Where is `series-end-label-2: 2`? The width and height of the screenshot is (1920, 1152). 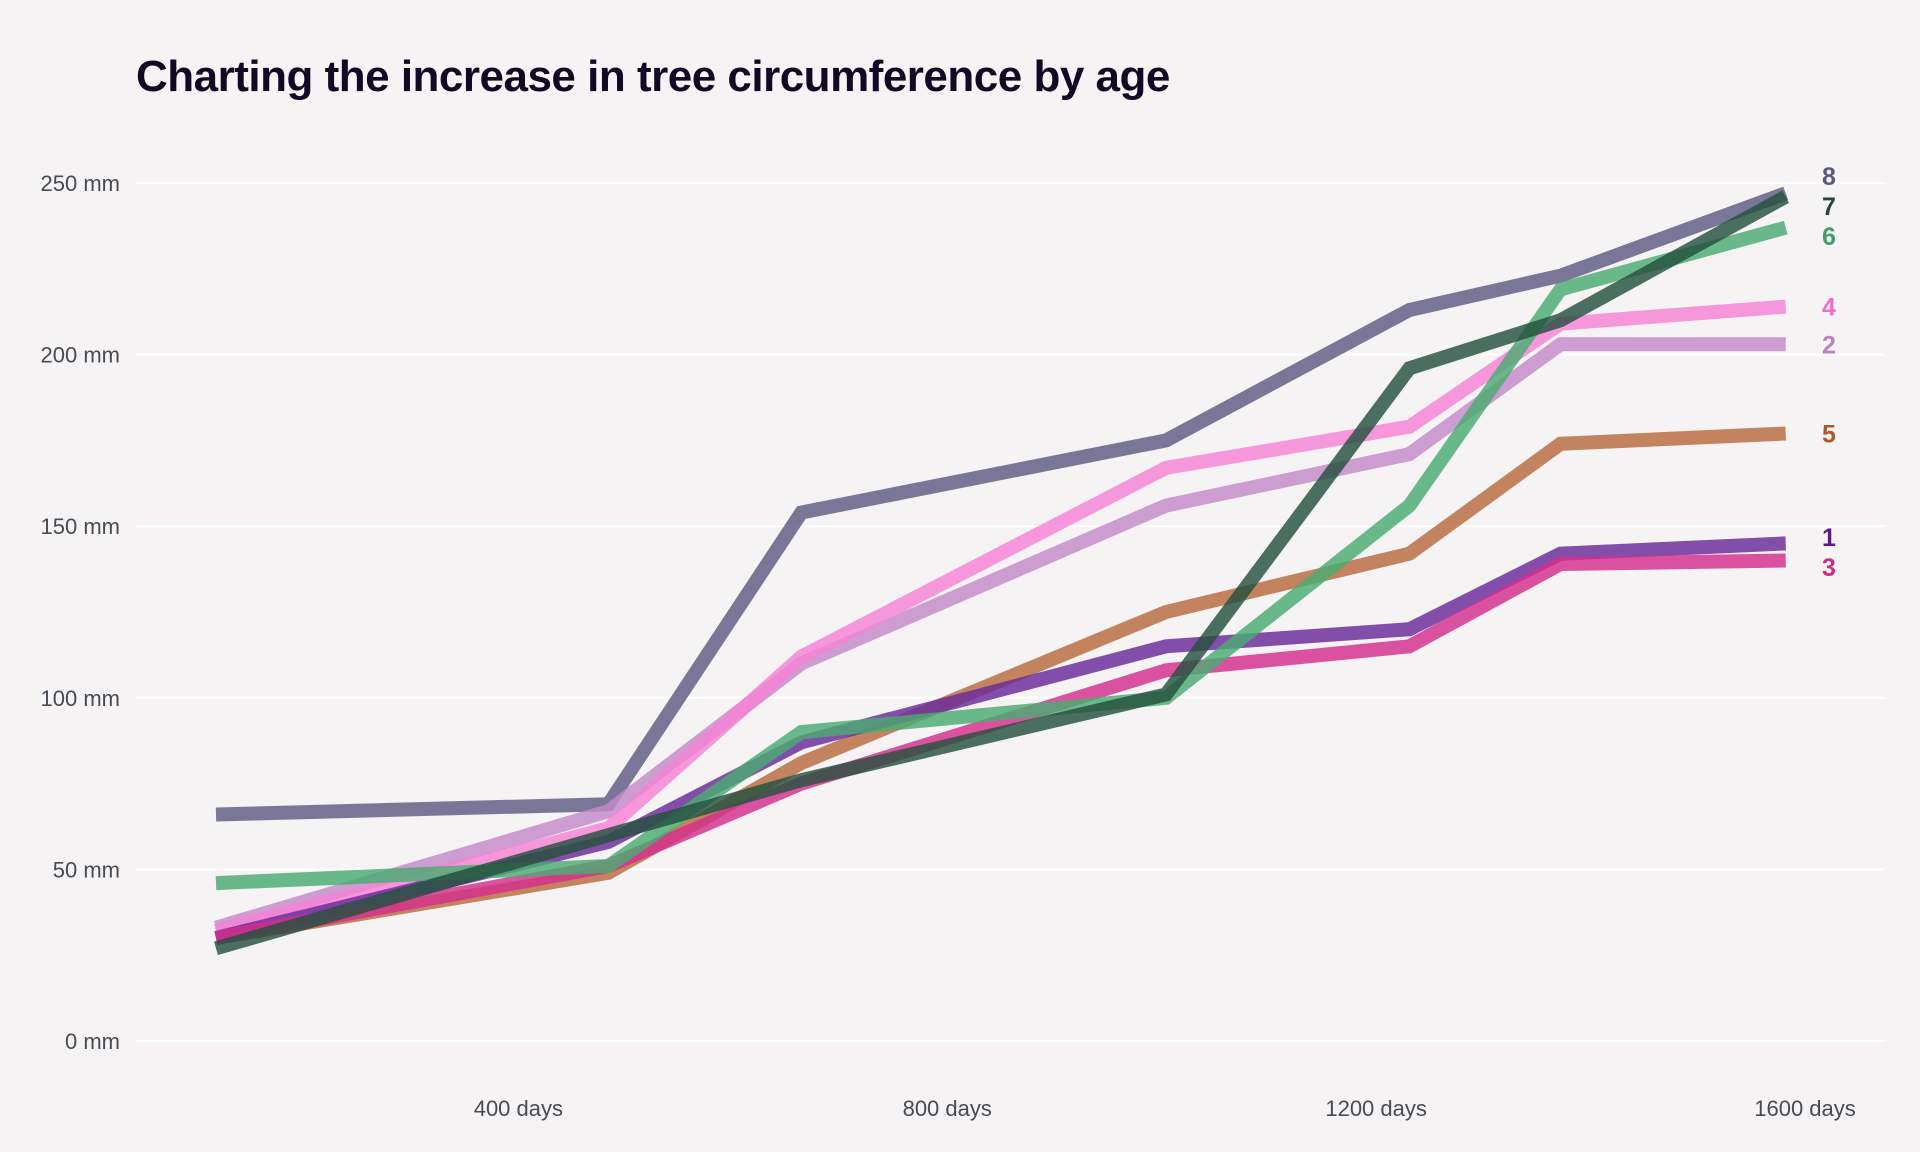 series-end-label-2: 2 is located at coordinates (1829, 345).